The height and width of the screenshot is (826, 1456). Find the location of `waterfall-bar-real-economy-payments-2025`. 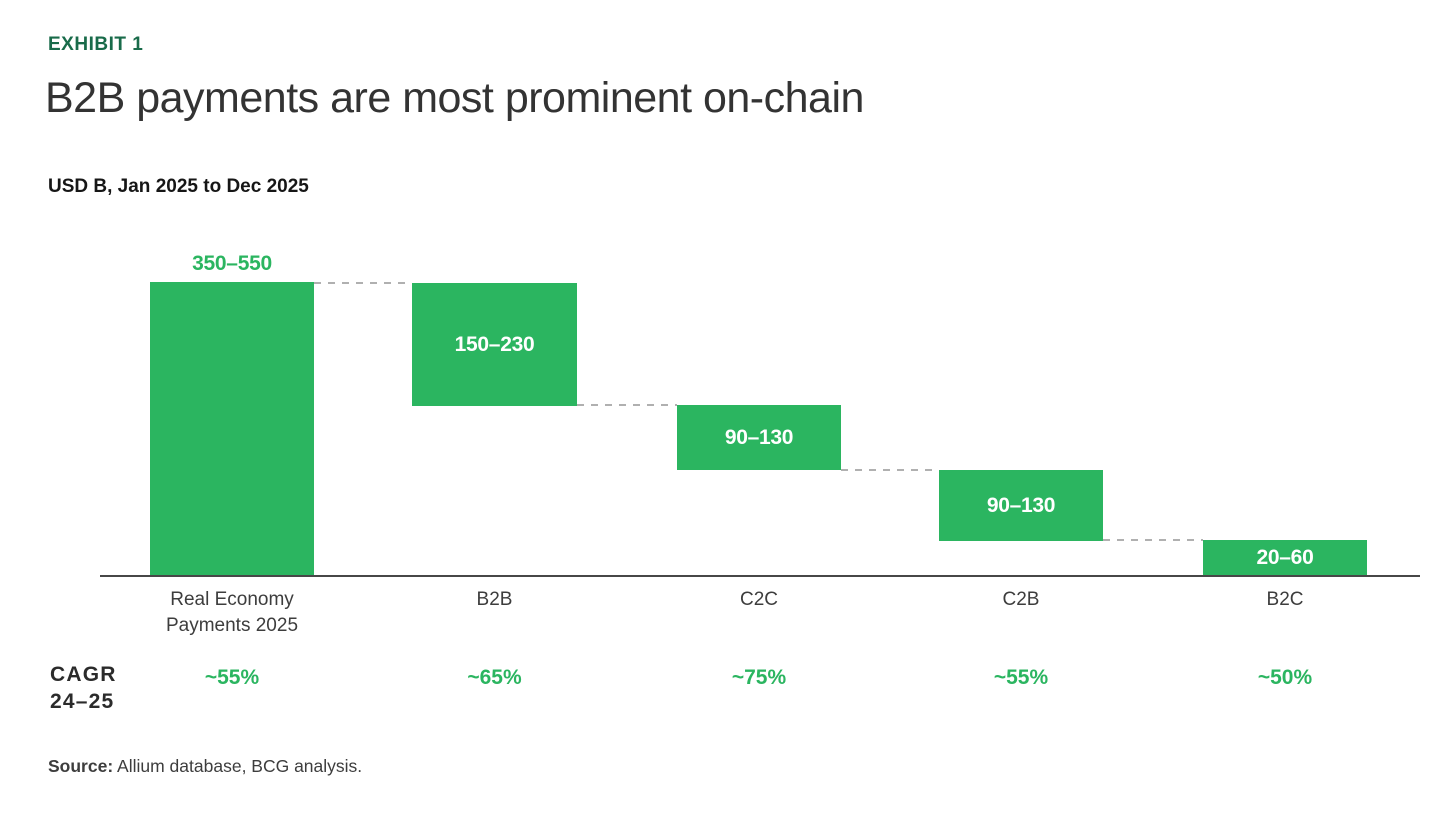

waterfall-bar-real-economy-payments-2025 is located at coordinates (232, 428).